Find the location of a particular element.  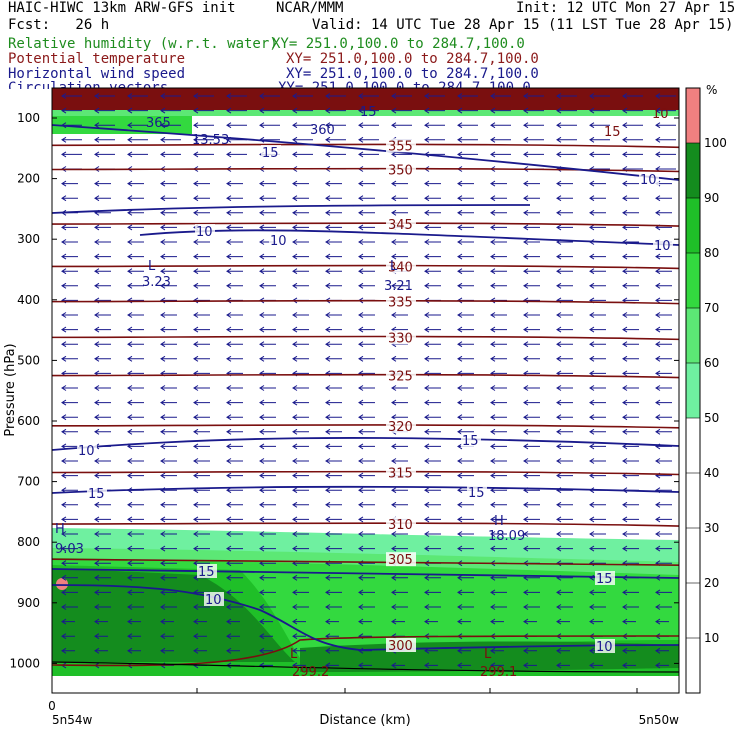

colorbar-tick-label: 40 is located at coordinates (711, 473).